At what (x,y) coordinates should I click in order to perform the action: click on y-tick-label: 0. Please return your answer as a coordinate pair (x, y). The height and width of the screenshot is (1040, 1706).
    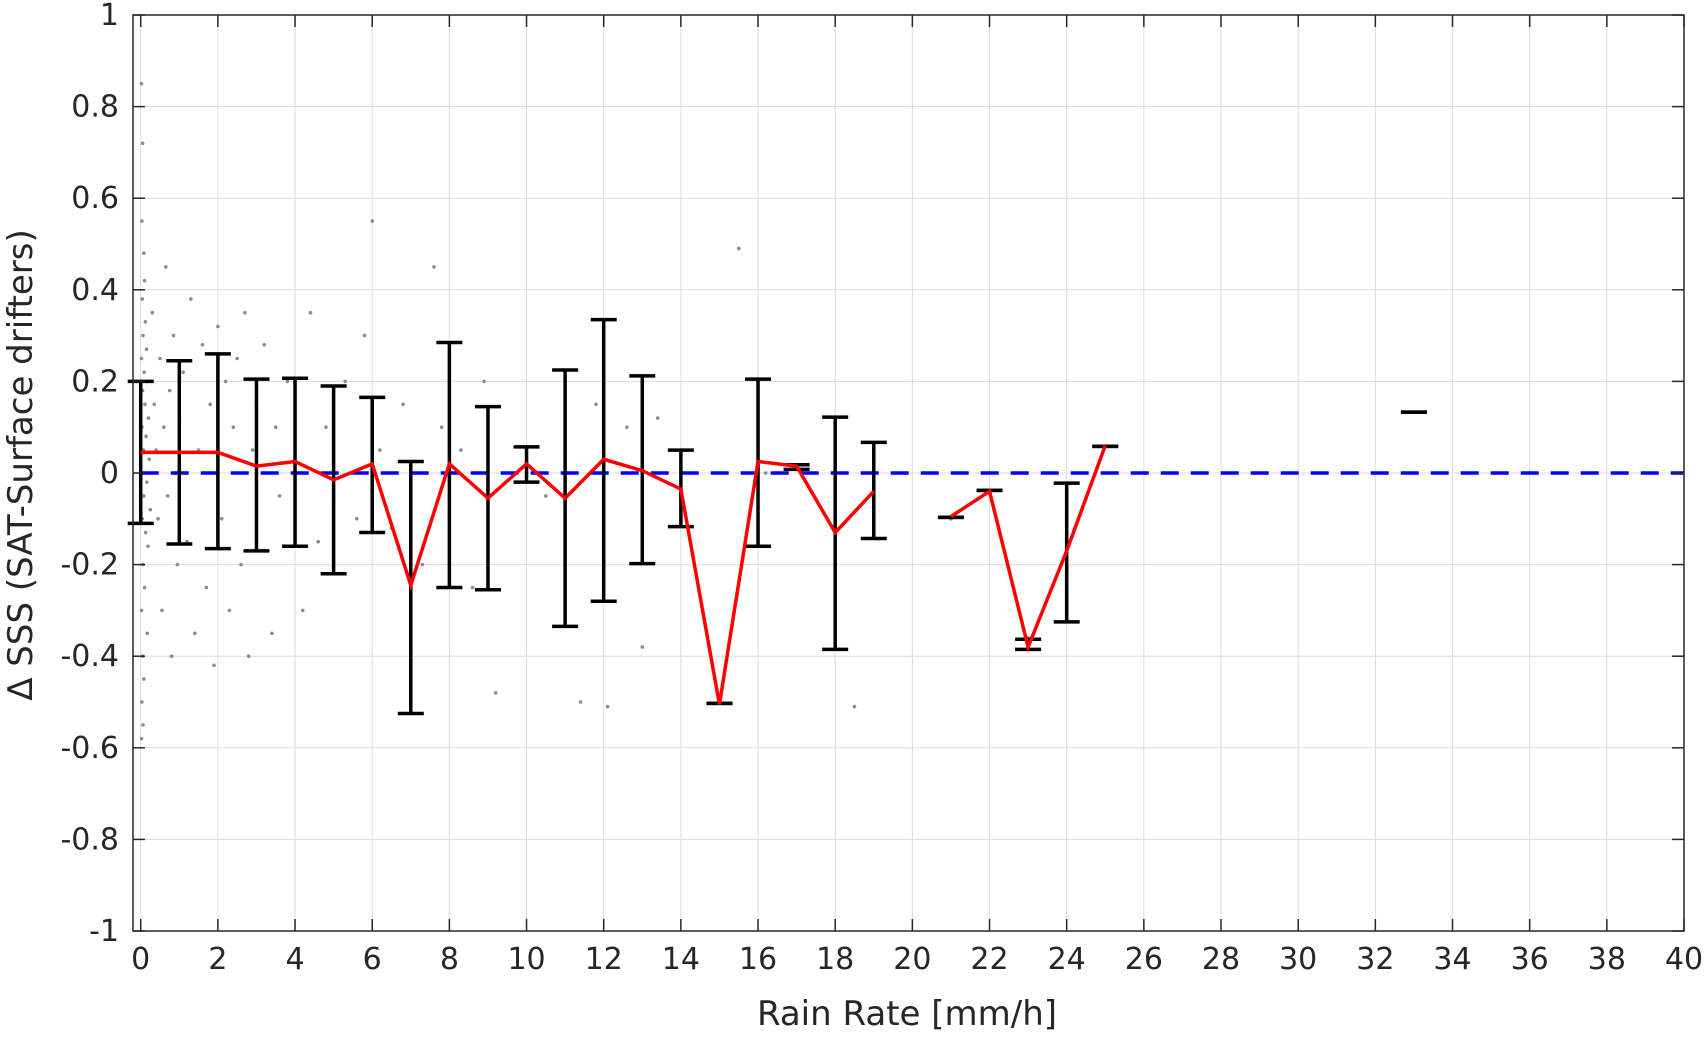
    Looking at the image, I should click on (109, 473).